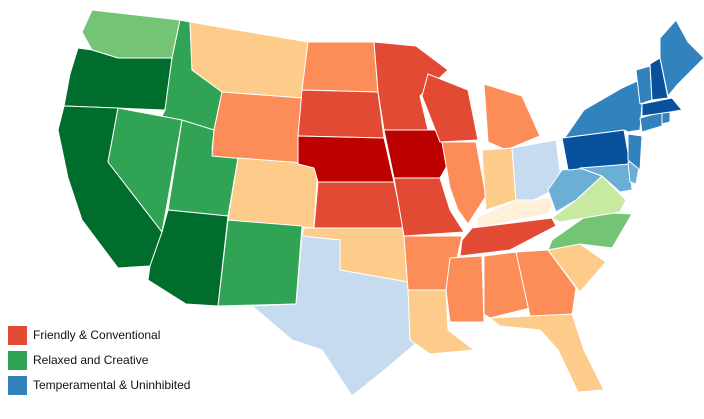 The width and height of the screenshot is (704, 419). What do you see at coordinates (96, 335) in the screenshot?
I see `legend-label: Friendly & Conventional` at bounding box center [96, 335].